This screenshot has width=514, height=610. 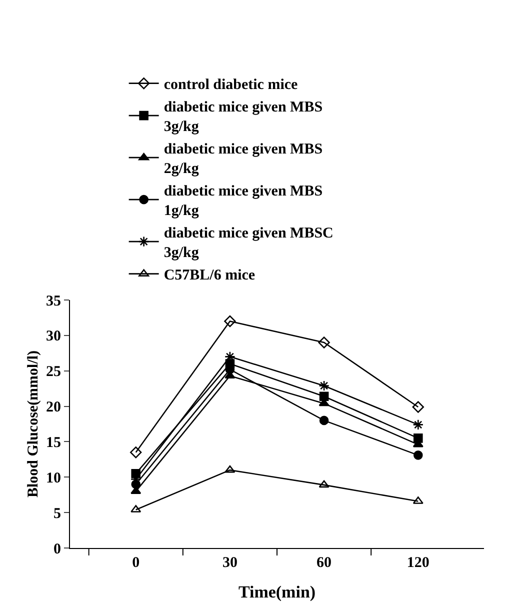 I want to click on y-axis-title: Blood Glucose(mmol/l), so click(x=33, y=424).